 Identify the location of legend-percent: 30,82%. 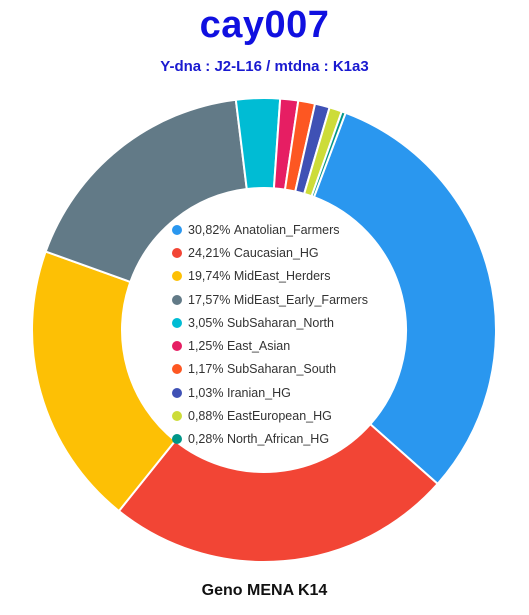
(209, 229).